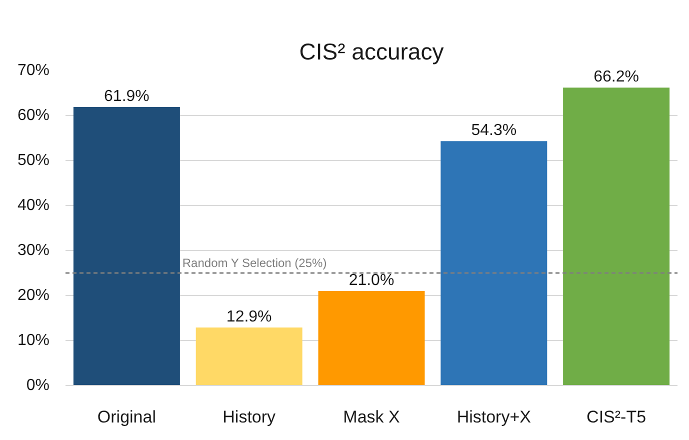  I want to click on data-label: 54.3%, so click(494, 131).